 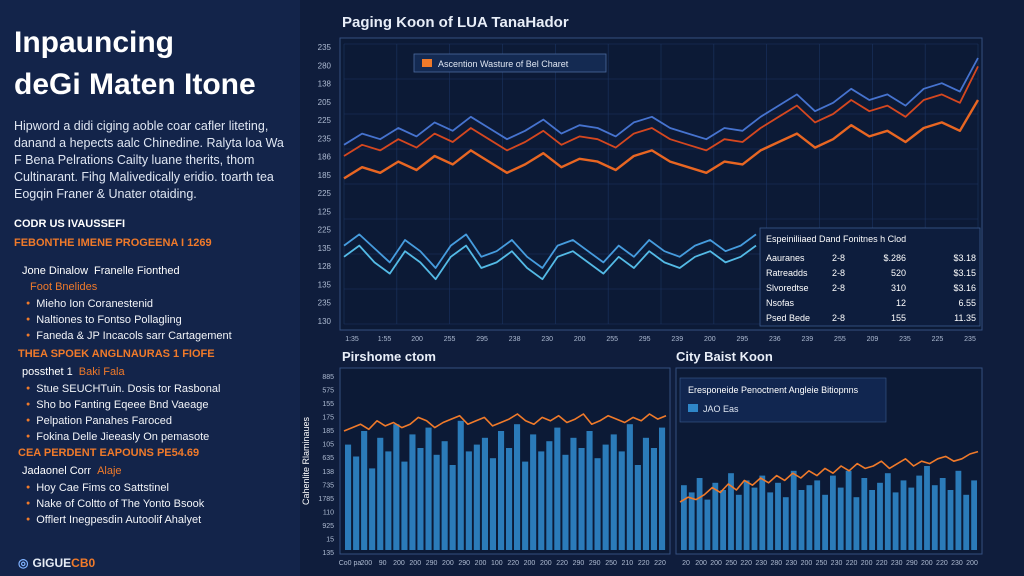 What do you see at coordinates (788, 318) in the screenshot?
I see `table-cell: Psed Bede` at bounding box center [788, 318].